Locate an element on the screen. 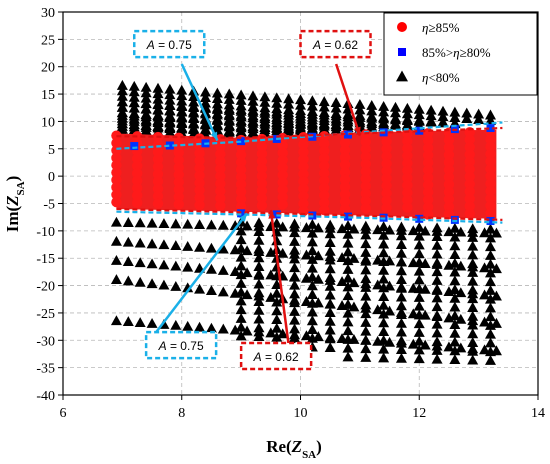 The image size is (550, 464). y-tick-label: 25 is located at coordinates (48, 40).